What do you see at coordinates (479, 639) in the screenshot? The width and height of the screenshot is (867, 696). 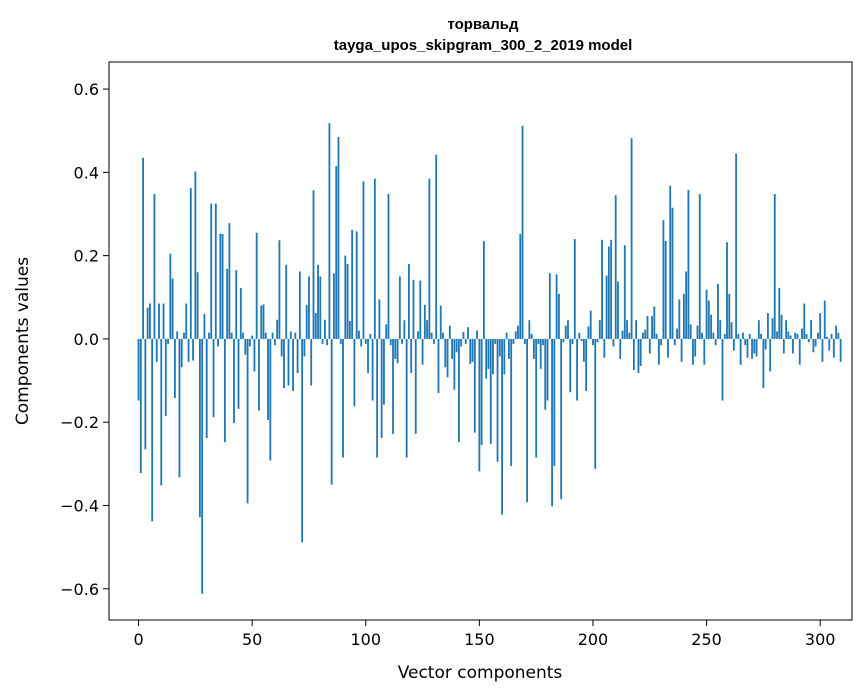 I see `x-tick-label: 150` at bounding box center [479, 639].